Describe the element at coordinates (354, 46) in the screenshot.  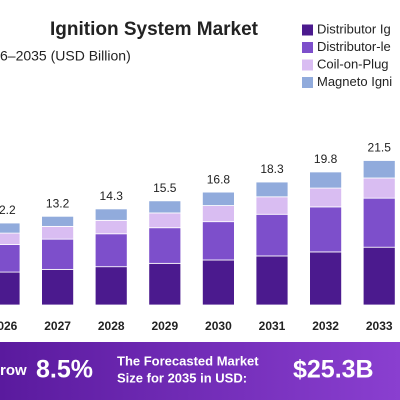
I see `legend-label: Distributor-le` at that location.